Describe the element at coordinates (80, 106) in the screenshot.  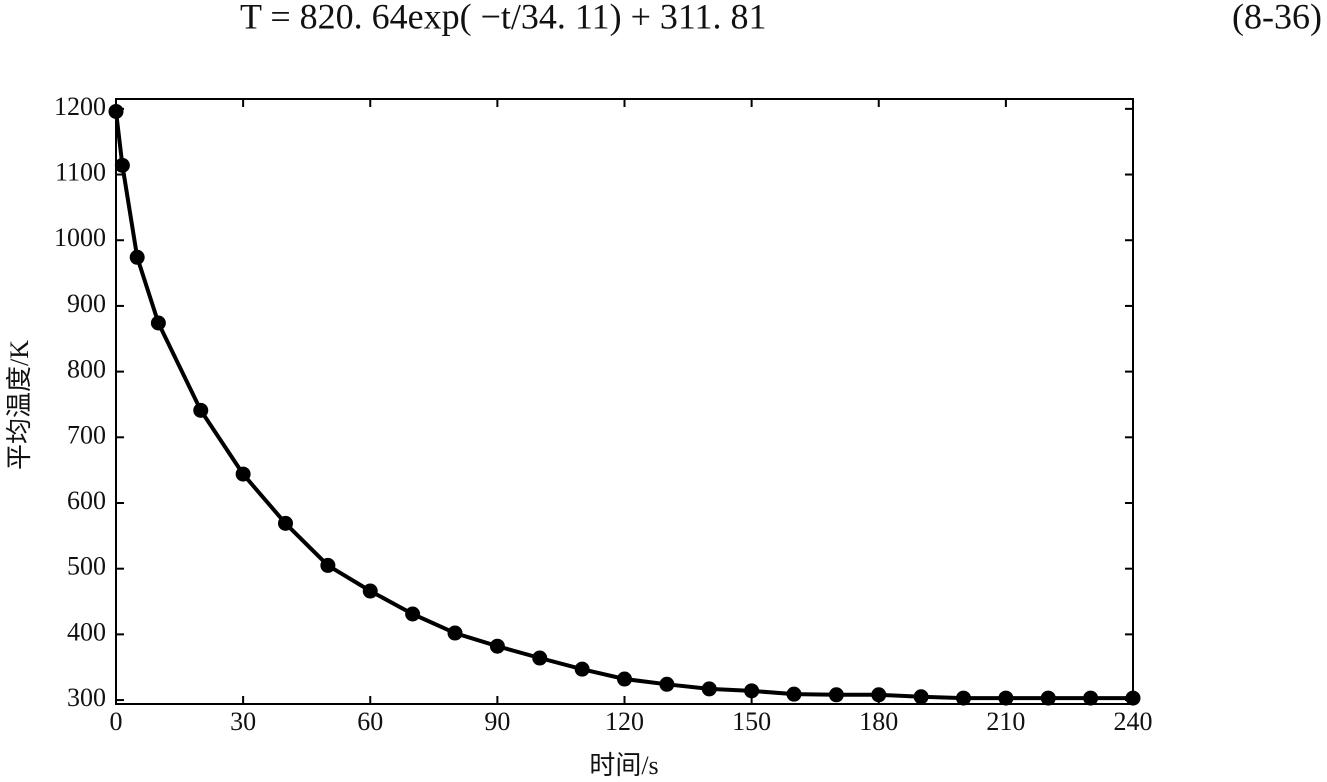
I see `y-tick-label: 1200` at that location.